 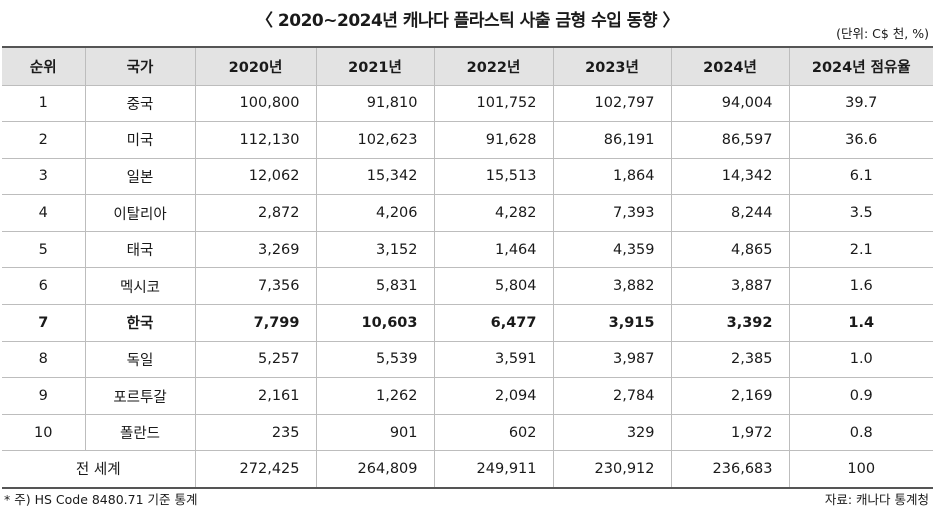 I want to click on country-cell: 한국, so click(x=139, y=323).